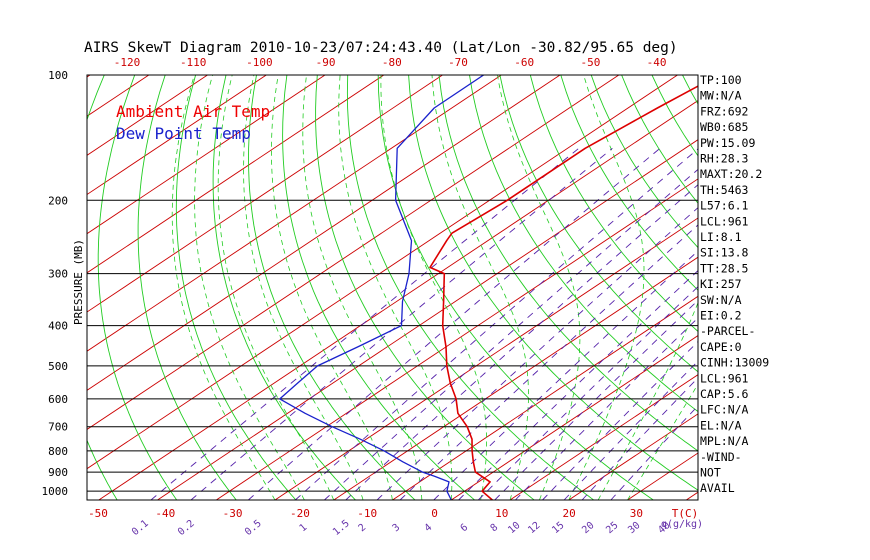 Image resolution: width=870 pixels, height=560 pixels. I want to click on stat-item: CINH:13009, so click(734, 363).